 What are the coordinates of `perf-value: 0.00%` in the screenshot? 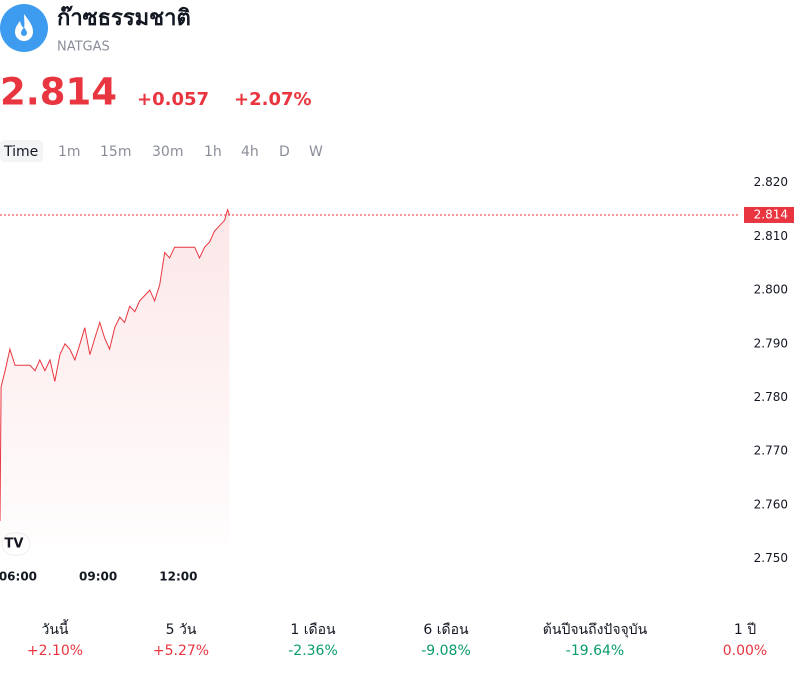 It's located at (745, 651).